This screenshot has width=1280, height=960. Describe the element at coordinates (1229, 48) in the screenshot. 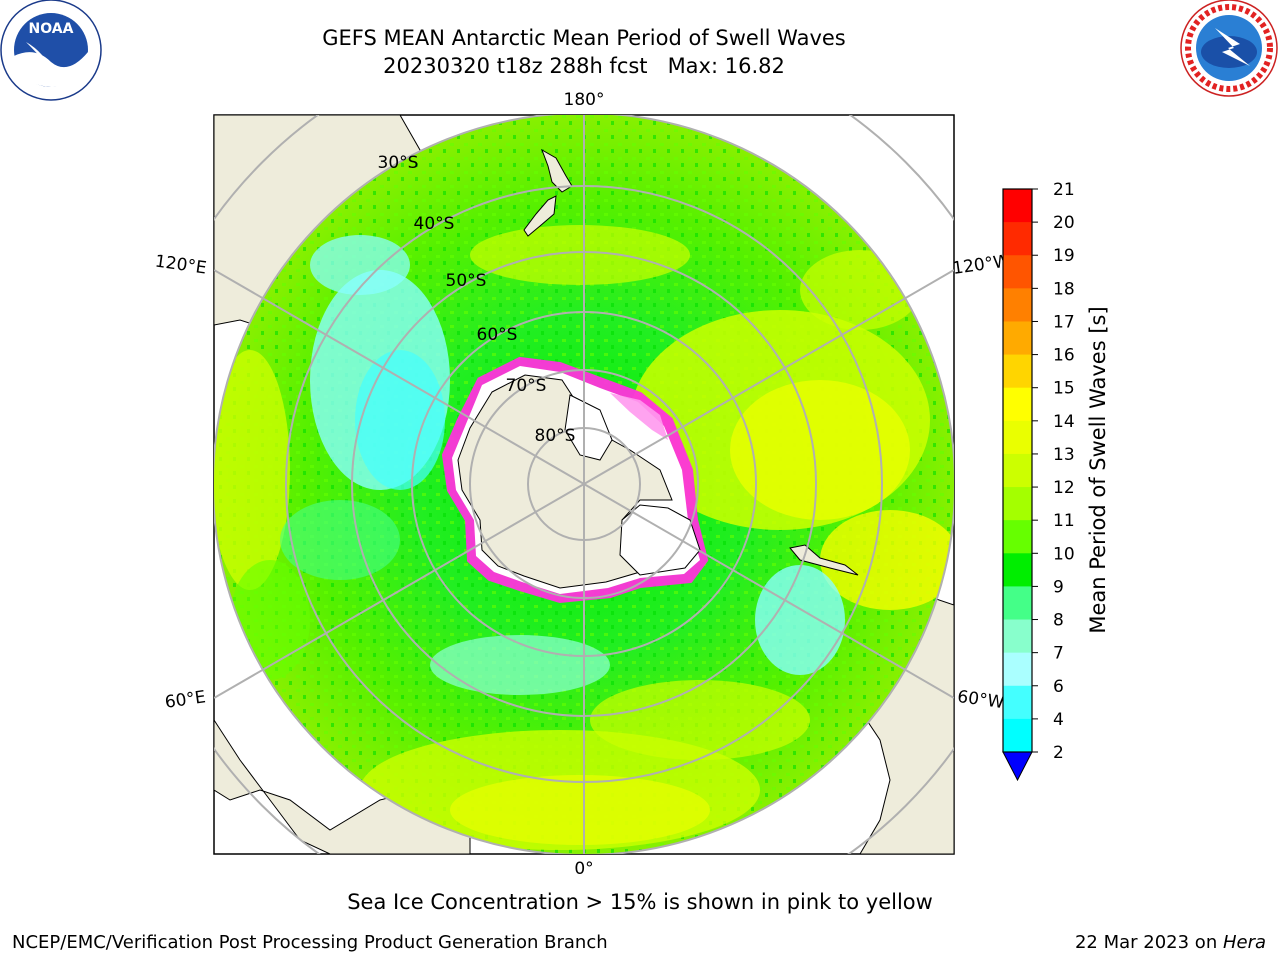

I see `nws-logo` at that location.